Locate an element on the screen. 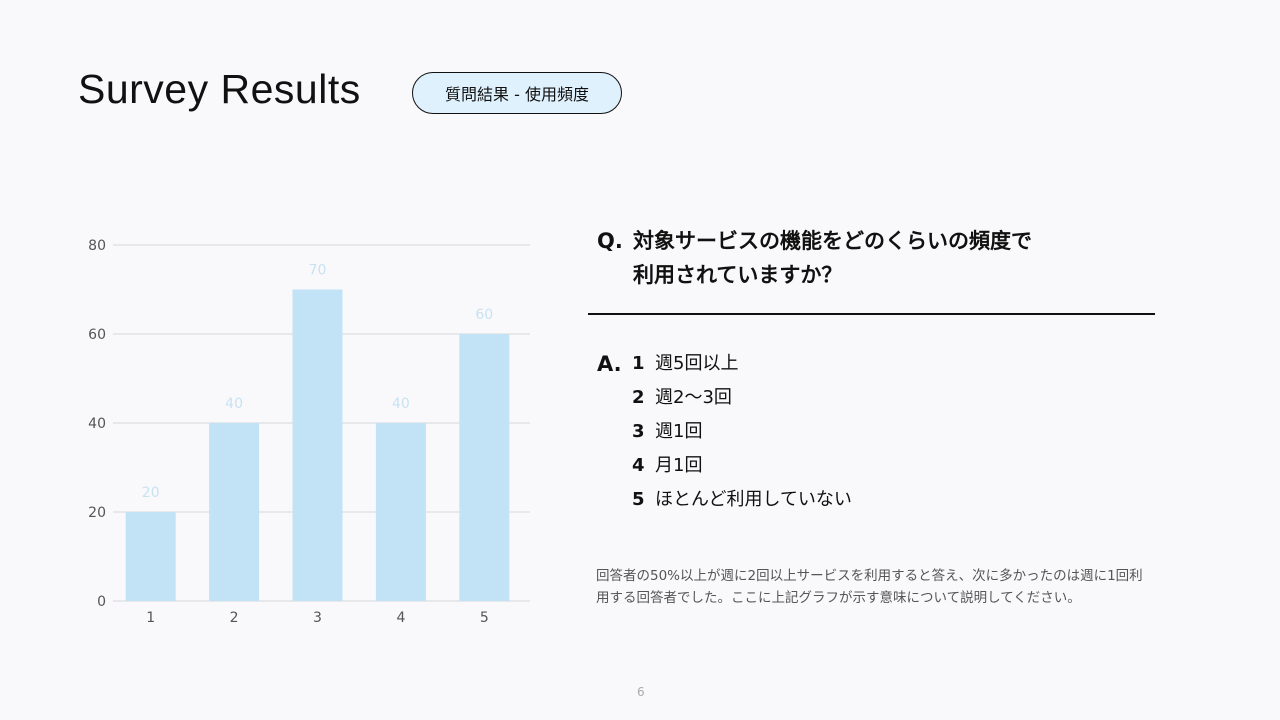  answer-text: 週2〜3回 is located at coordinates (693, 397).